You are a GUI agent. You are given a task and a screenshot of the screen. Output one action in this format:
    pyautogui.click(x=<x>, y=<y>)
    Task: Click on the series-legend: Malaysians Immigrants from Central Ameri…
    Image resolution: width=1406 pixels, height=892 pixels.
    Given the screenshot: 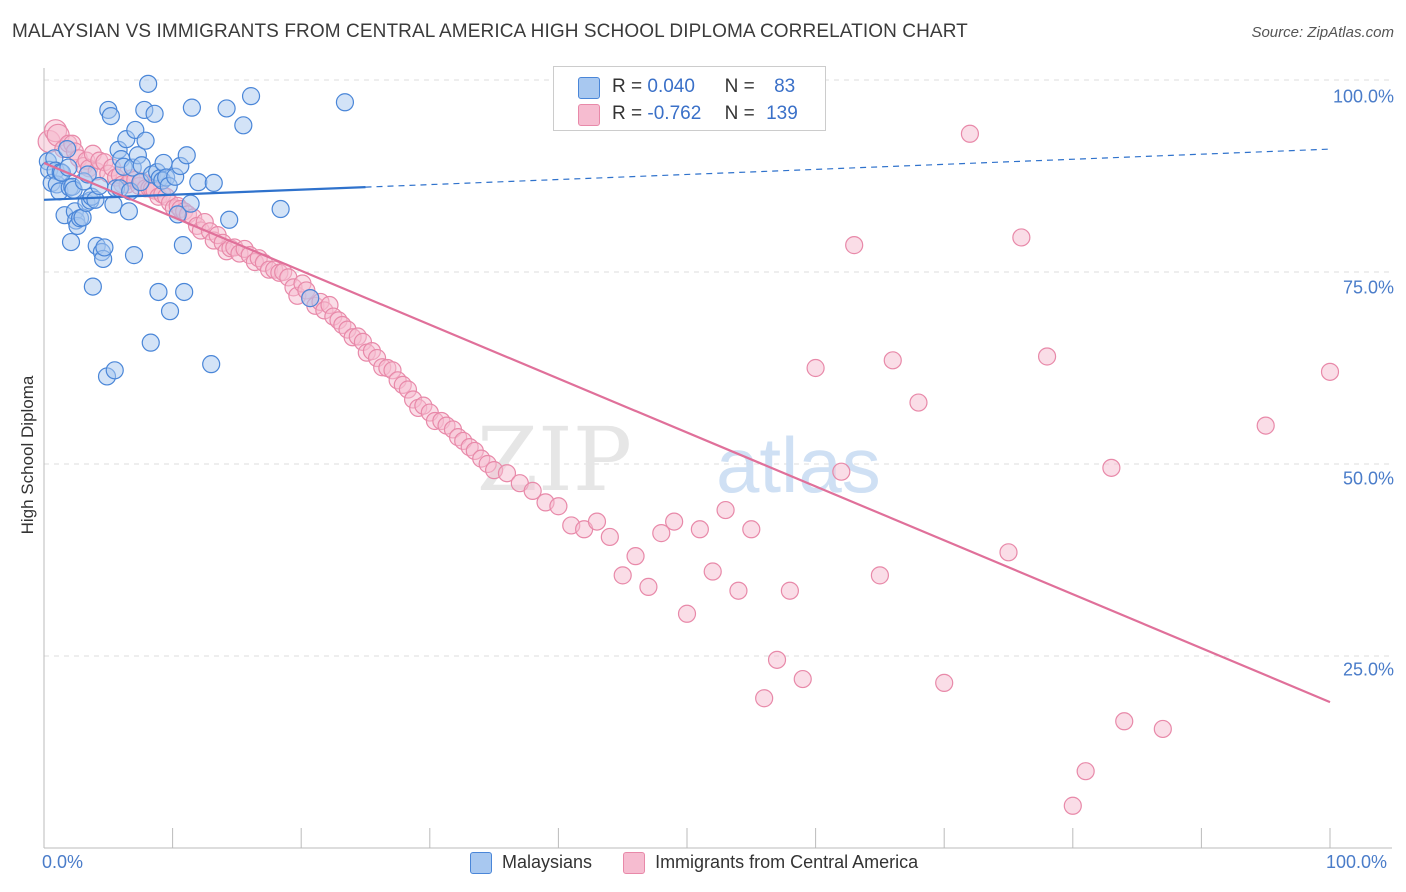 What is the action you would take?
    pyautogui.click(x=707, y=863)
    